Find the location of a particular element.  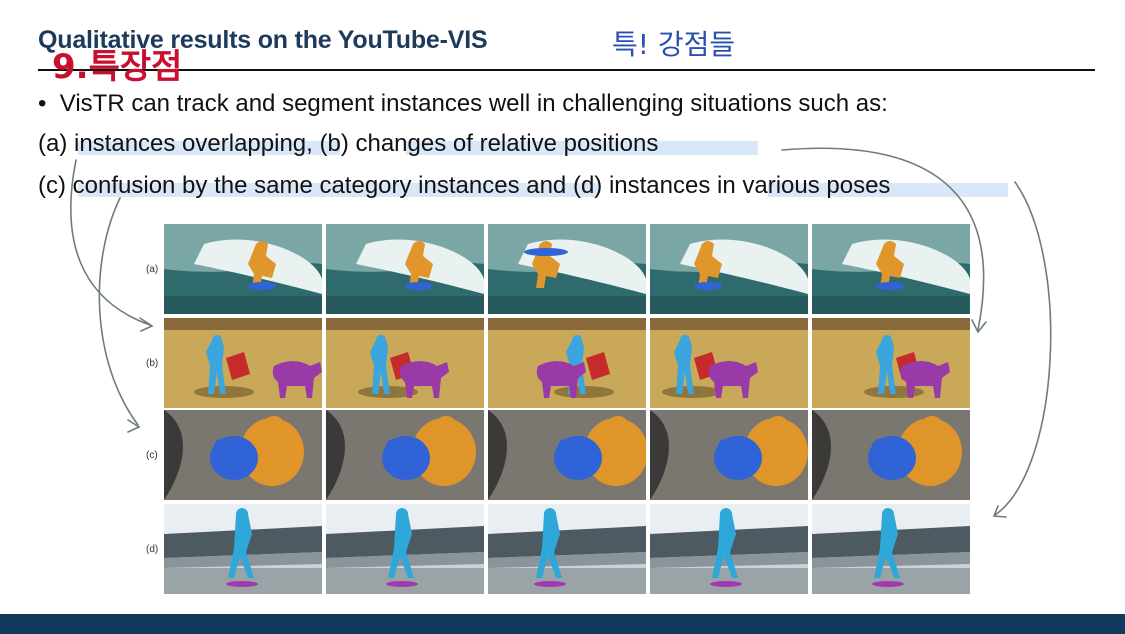

arrow-c-to-row-c is located at coordinates (118, 311).